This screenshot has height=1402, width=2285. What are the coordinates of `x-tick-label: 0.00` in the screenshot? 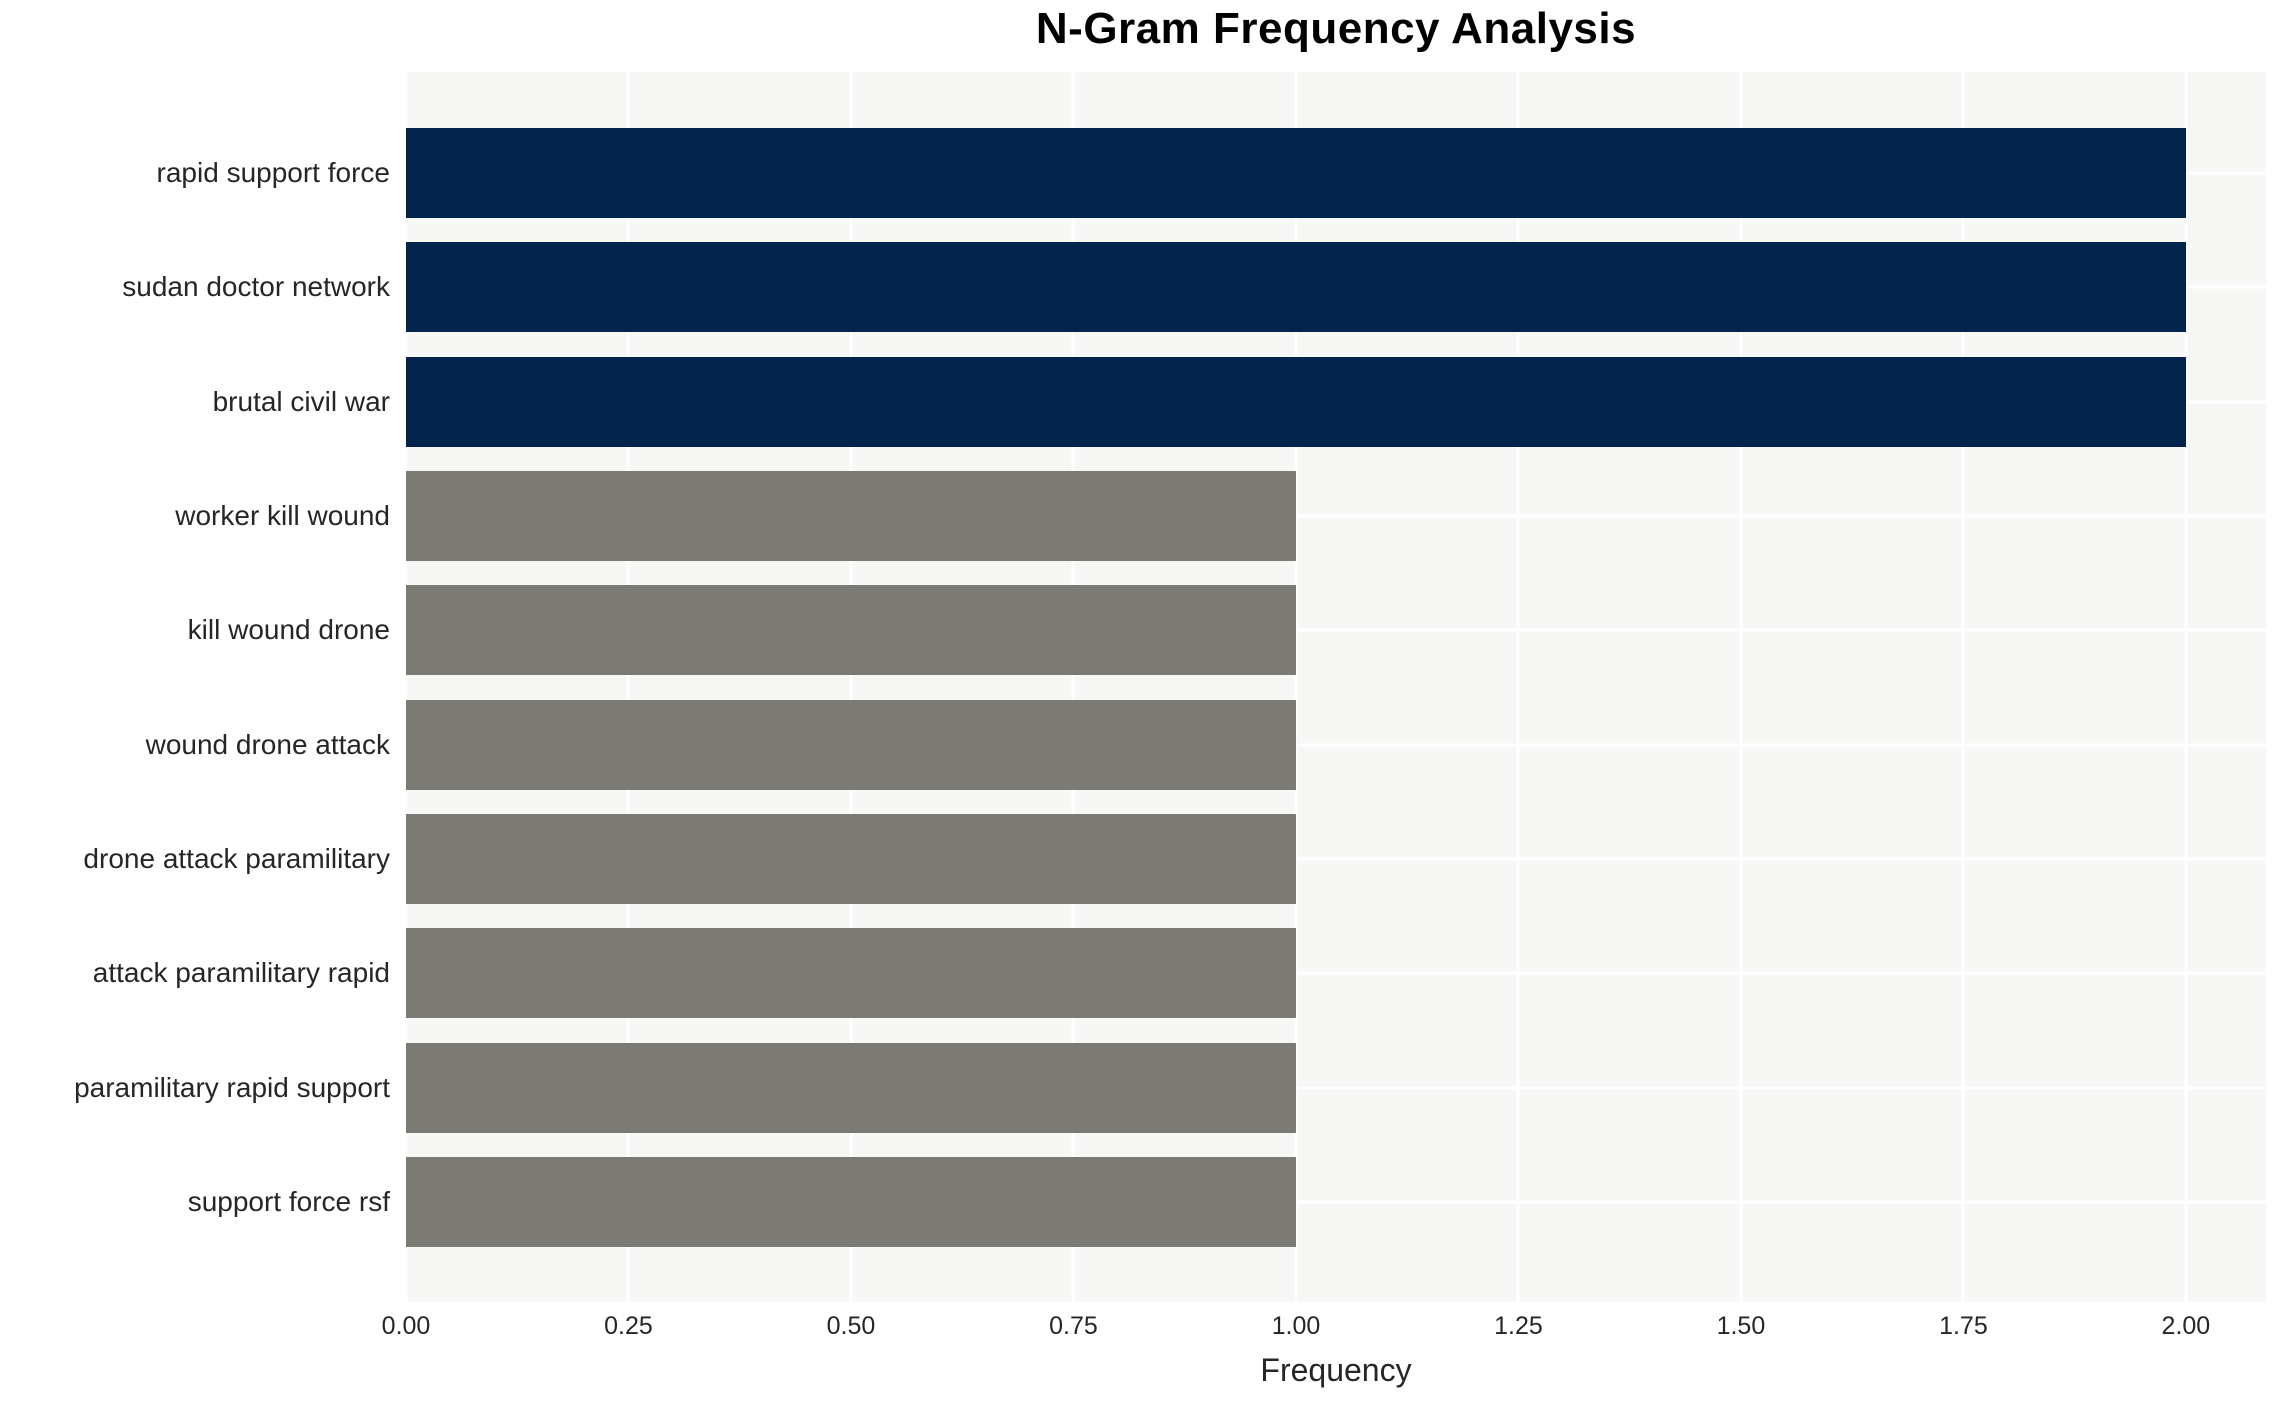 It's located at (406, 1326).